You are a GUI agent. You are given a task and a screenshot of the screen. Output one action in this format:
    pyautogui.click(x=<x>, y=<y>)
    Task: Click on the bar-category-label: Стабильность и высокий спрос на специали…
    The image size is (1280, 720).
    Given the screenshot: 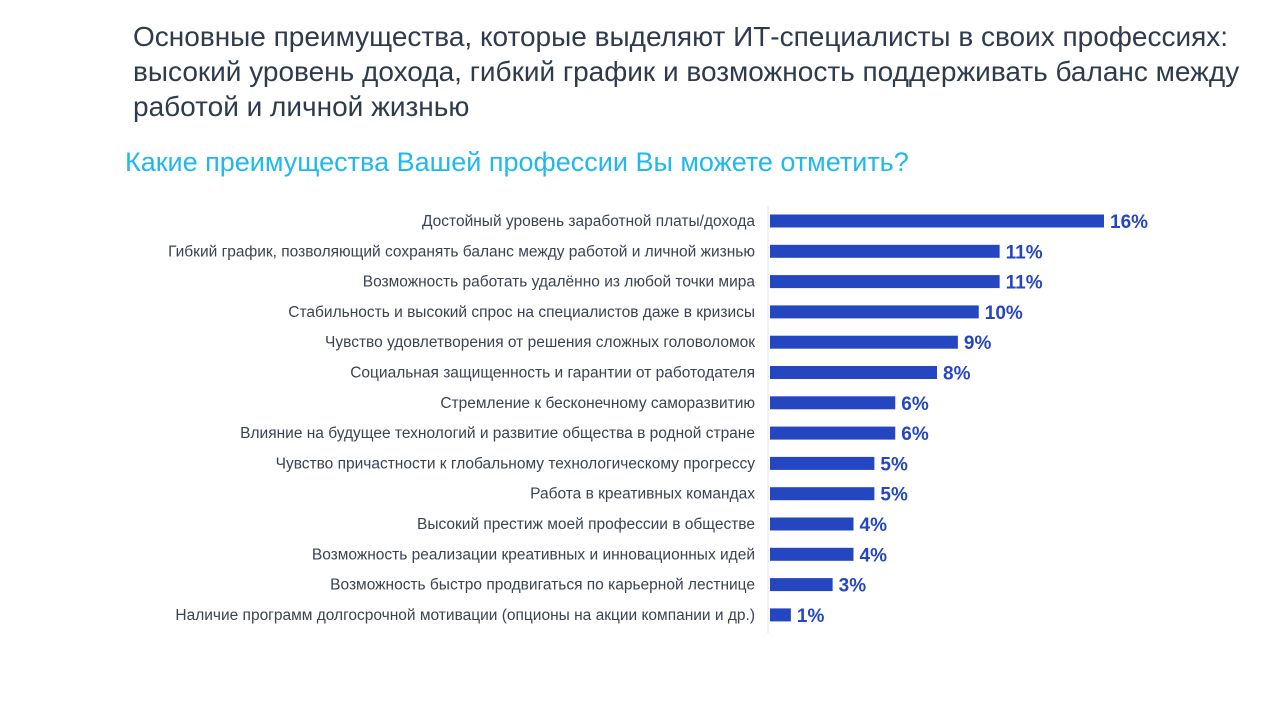 What is the action you would take?
    pyautogui.click(x=521, y=312)
    